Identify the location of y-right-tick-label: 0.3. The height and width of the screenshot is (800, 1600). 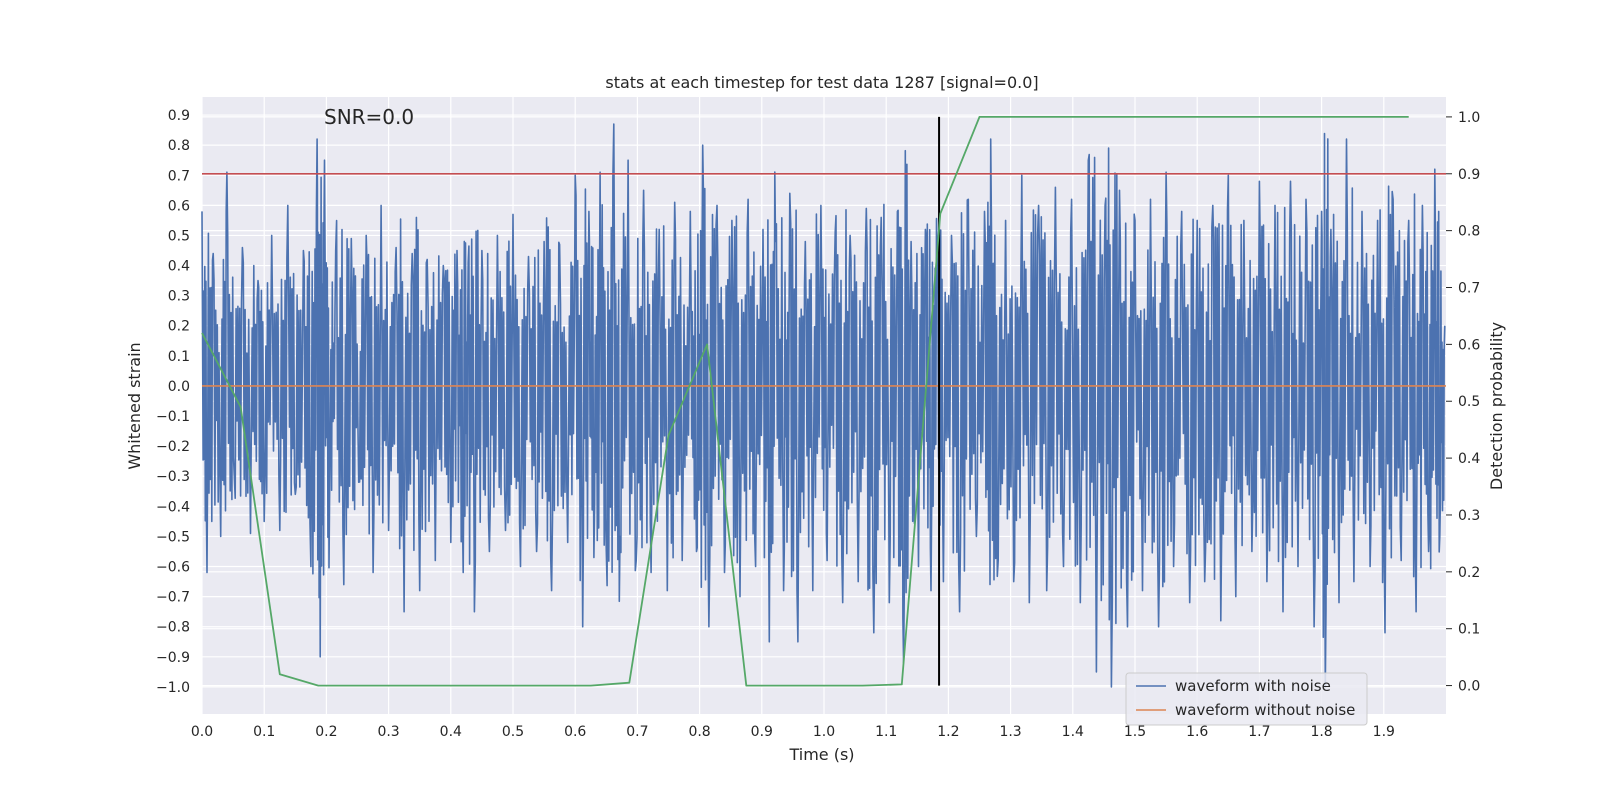
(1469, 516).